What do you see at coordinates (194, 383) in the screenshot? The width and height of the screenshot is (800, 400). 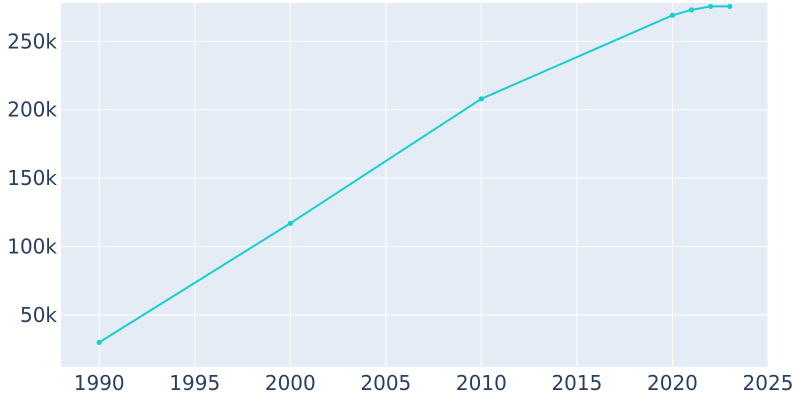 I see `x-tick-label: 1995` at bounding box center [194, 383].